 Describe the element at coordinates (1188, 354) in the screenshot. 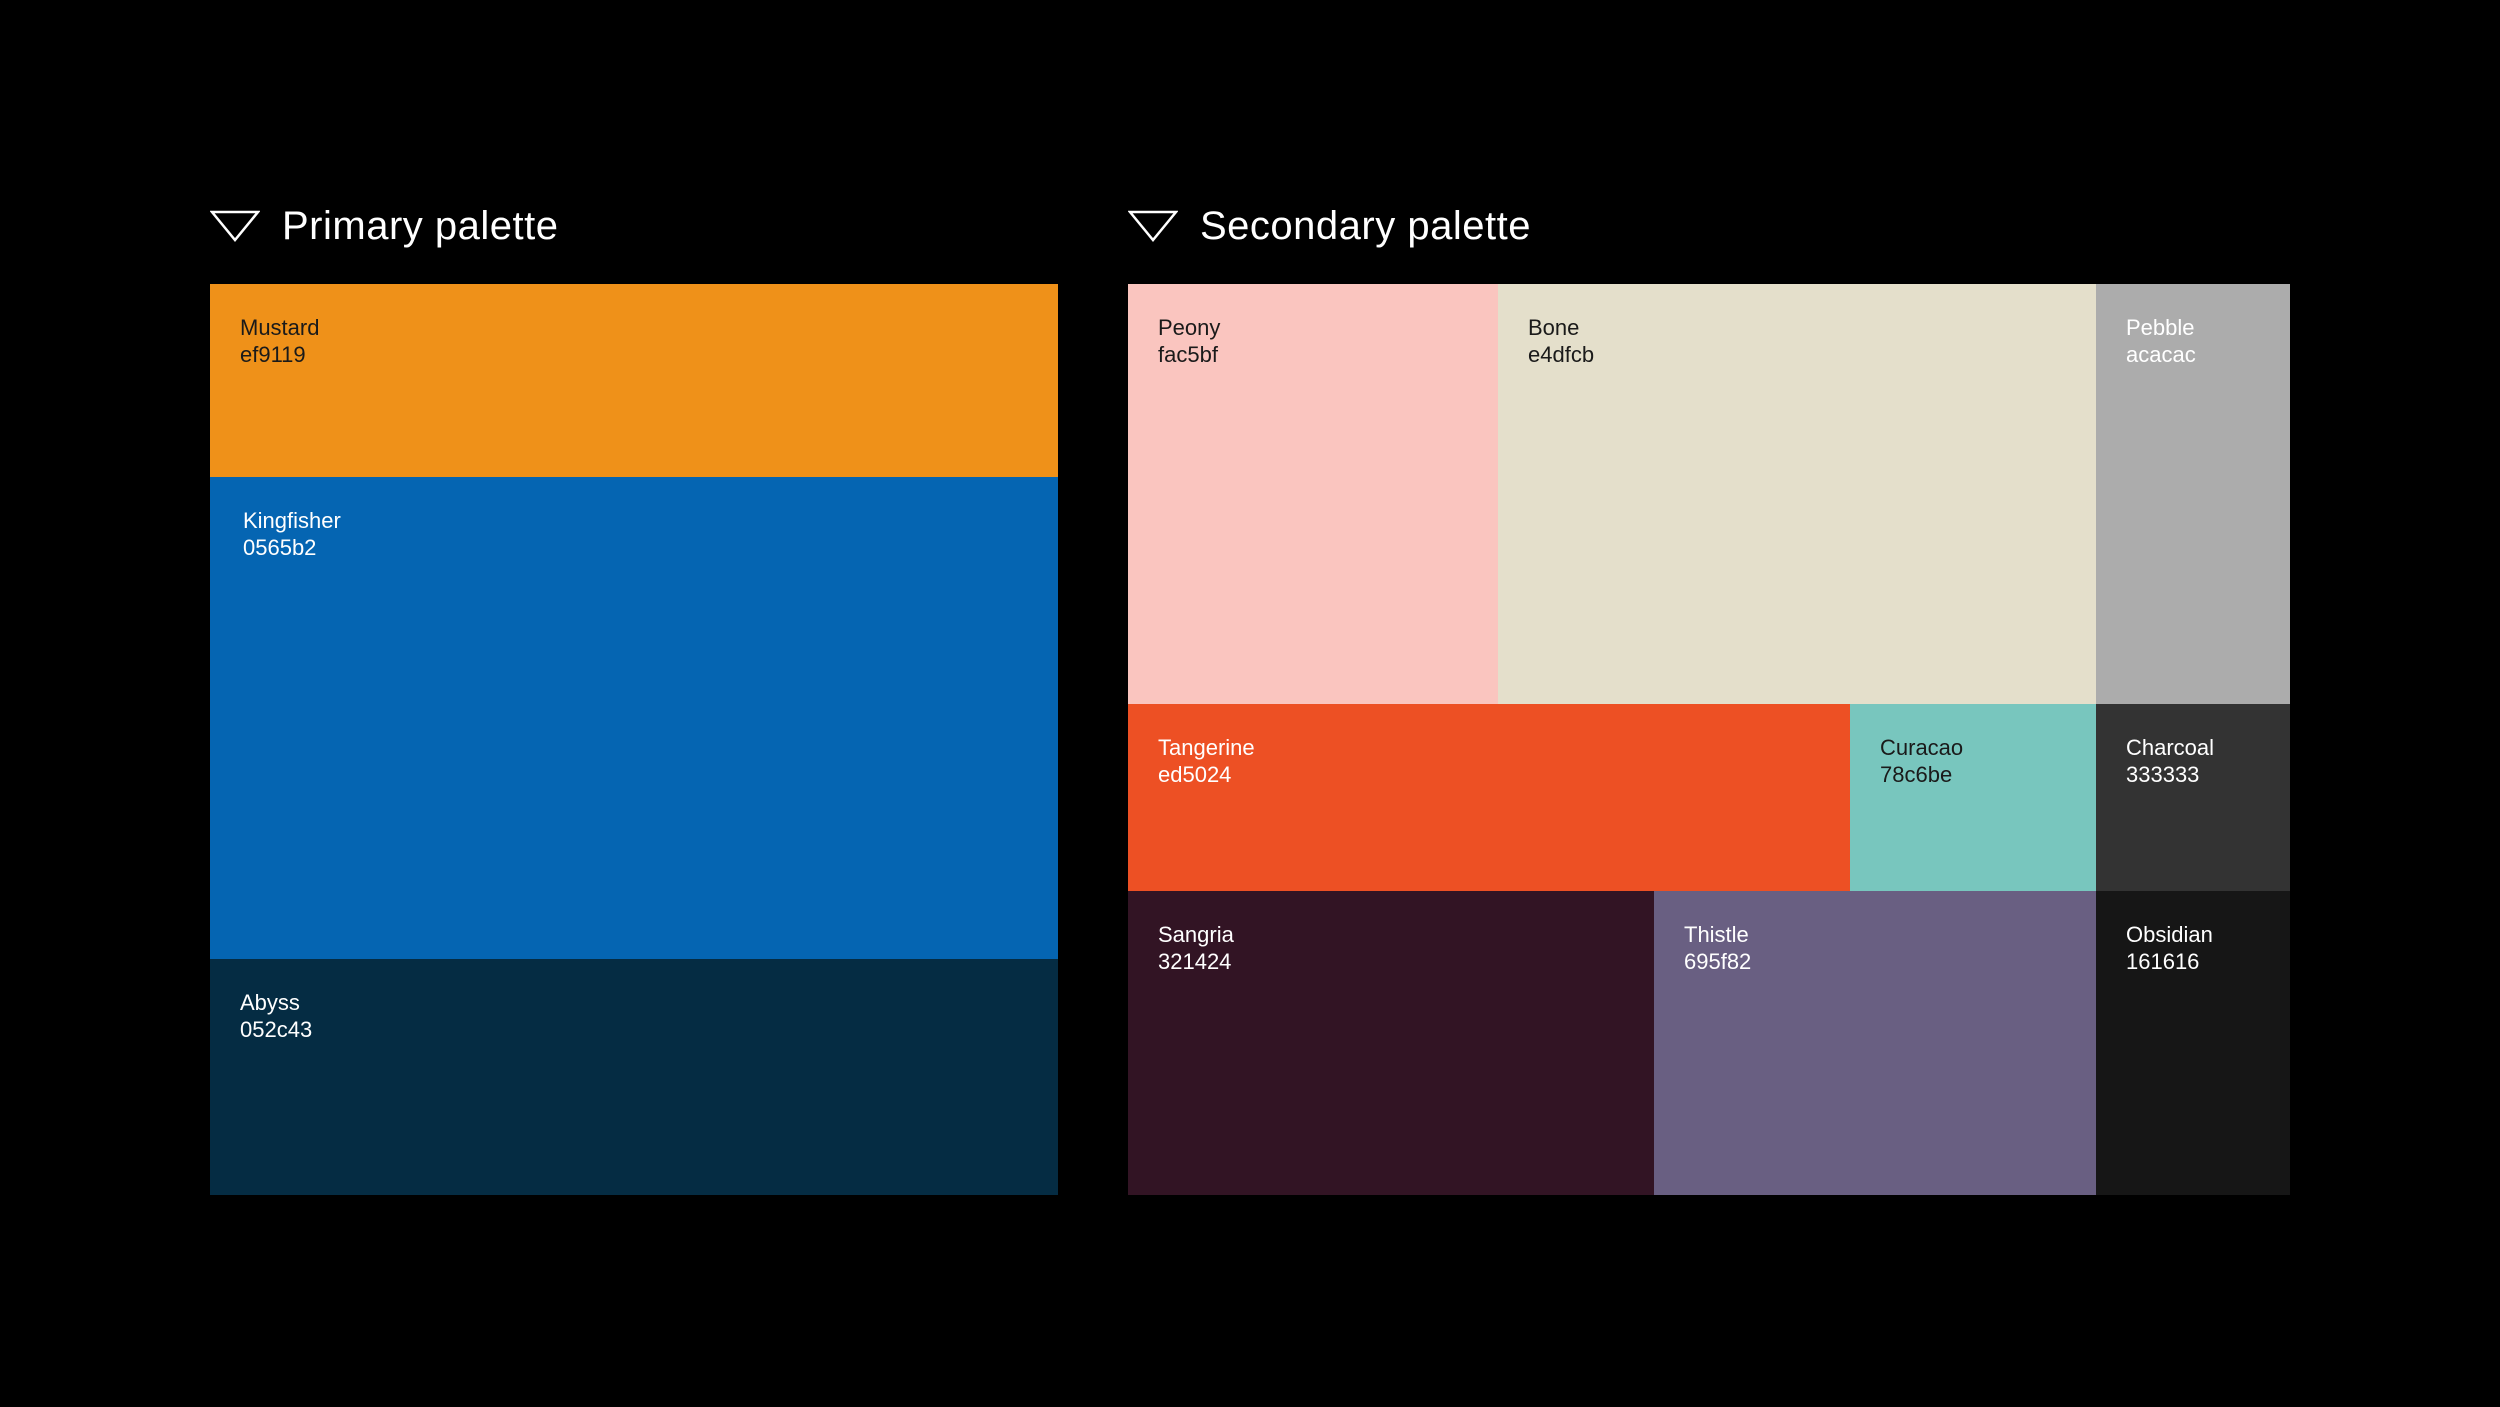

I see `swatch-hex: fac5bf` at that location.